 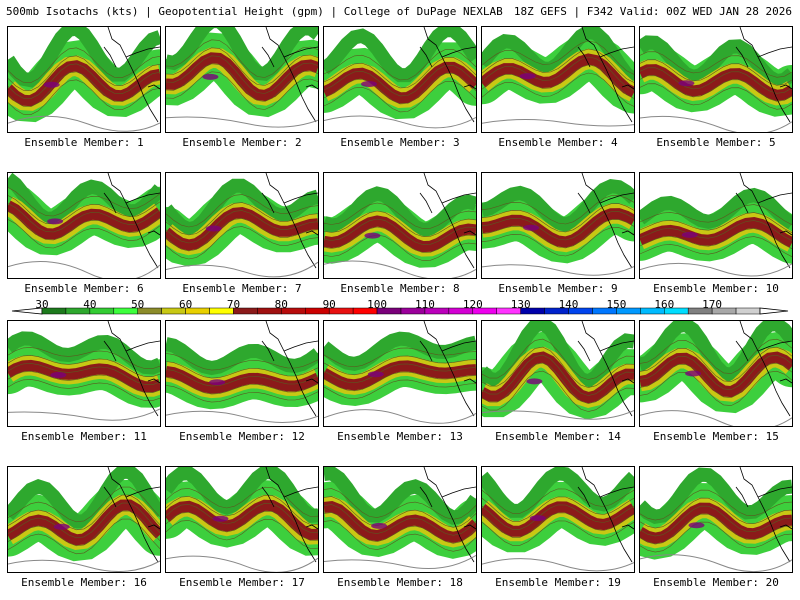 What do you see at coordinates (242, 142) in the screenshot?
I see `ensemble-member-label: Ensemble Member: 2` at bounding box center [242, 142].